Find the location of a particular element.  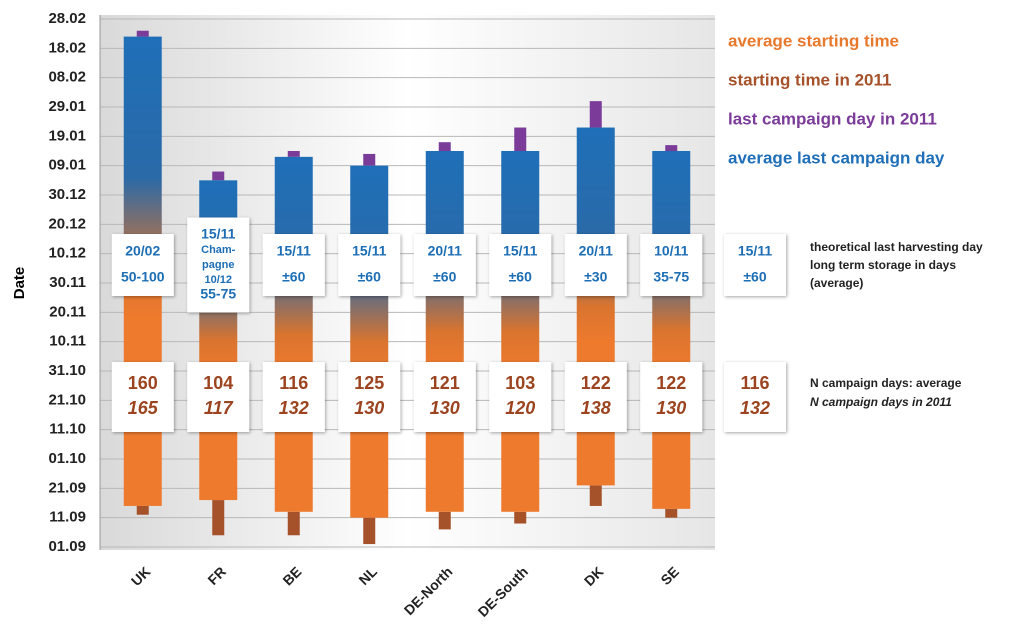

y-tick-label: 11.10 is located at coordinates (67, 429).